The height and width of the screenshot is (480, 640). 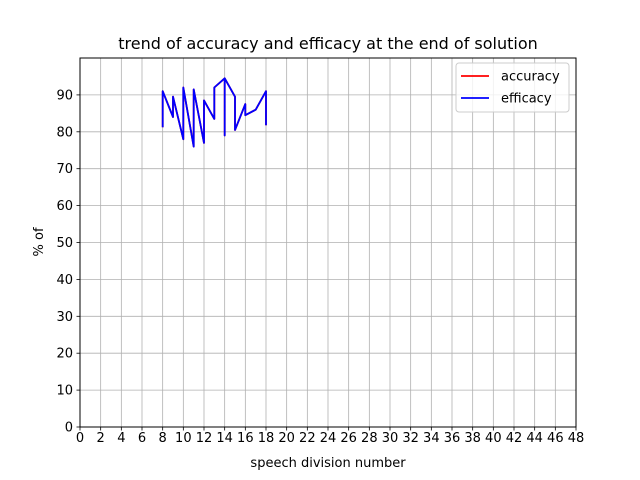 What do you see at coordinates (266, 438) in the screenshot?
I see `x-tick-label: 18` at bounding box center [266, 438].